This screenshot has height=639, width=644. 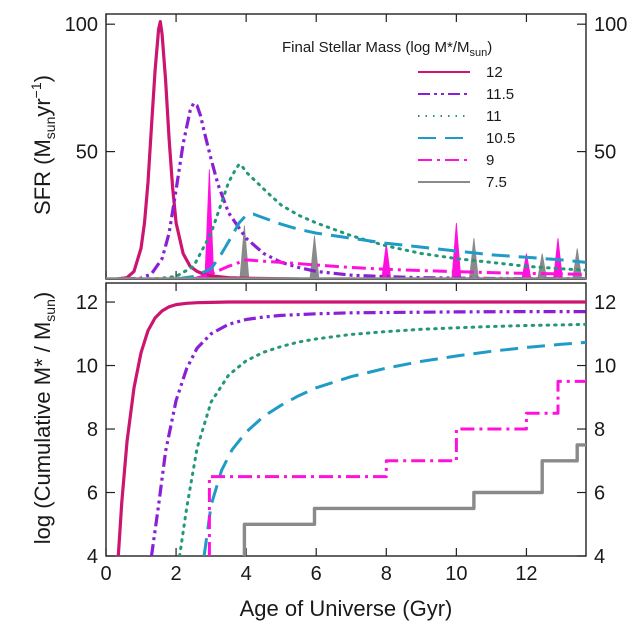 What do you see at coordinates (81, 25) in the screenshot?
I see `sfr-ytick-label: 100` at bounding box center [81, 25].